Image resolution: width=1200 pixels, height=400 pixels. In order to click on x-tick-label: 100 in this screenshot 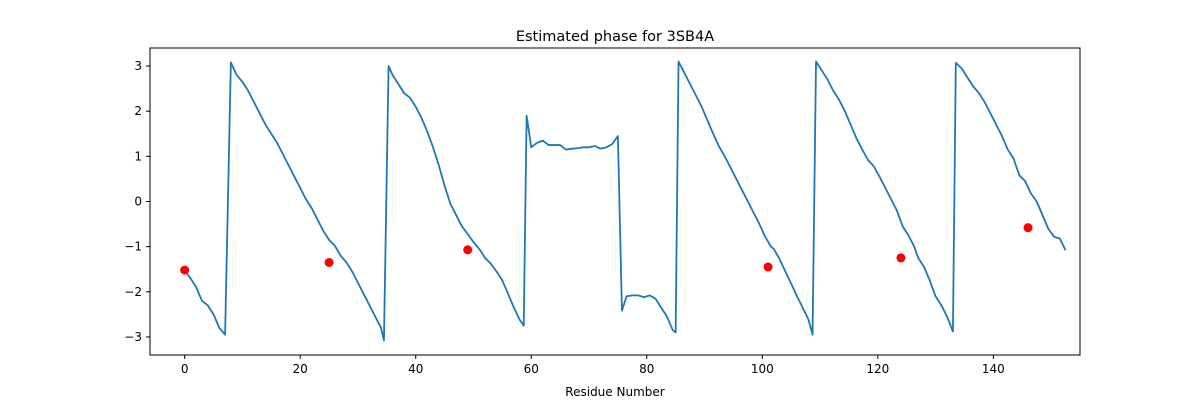, I will do `click(762, 369)`.